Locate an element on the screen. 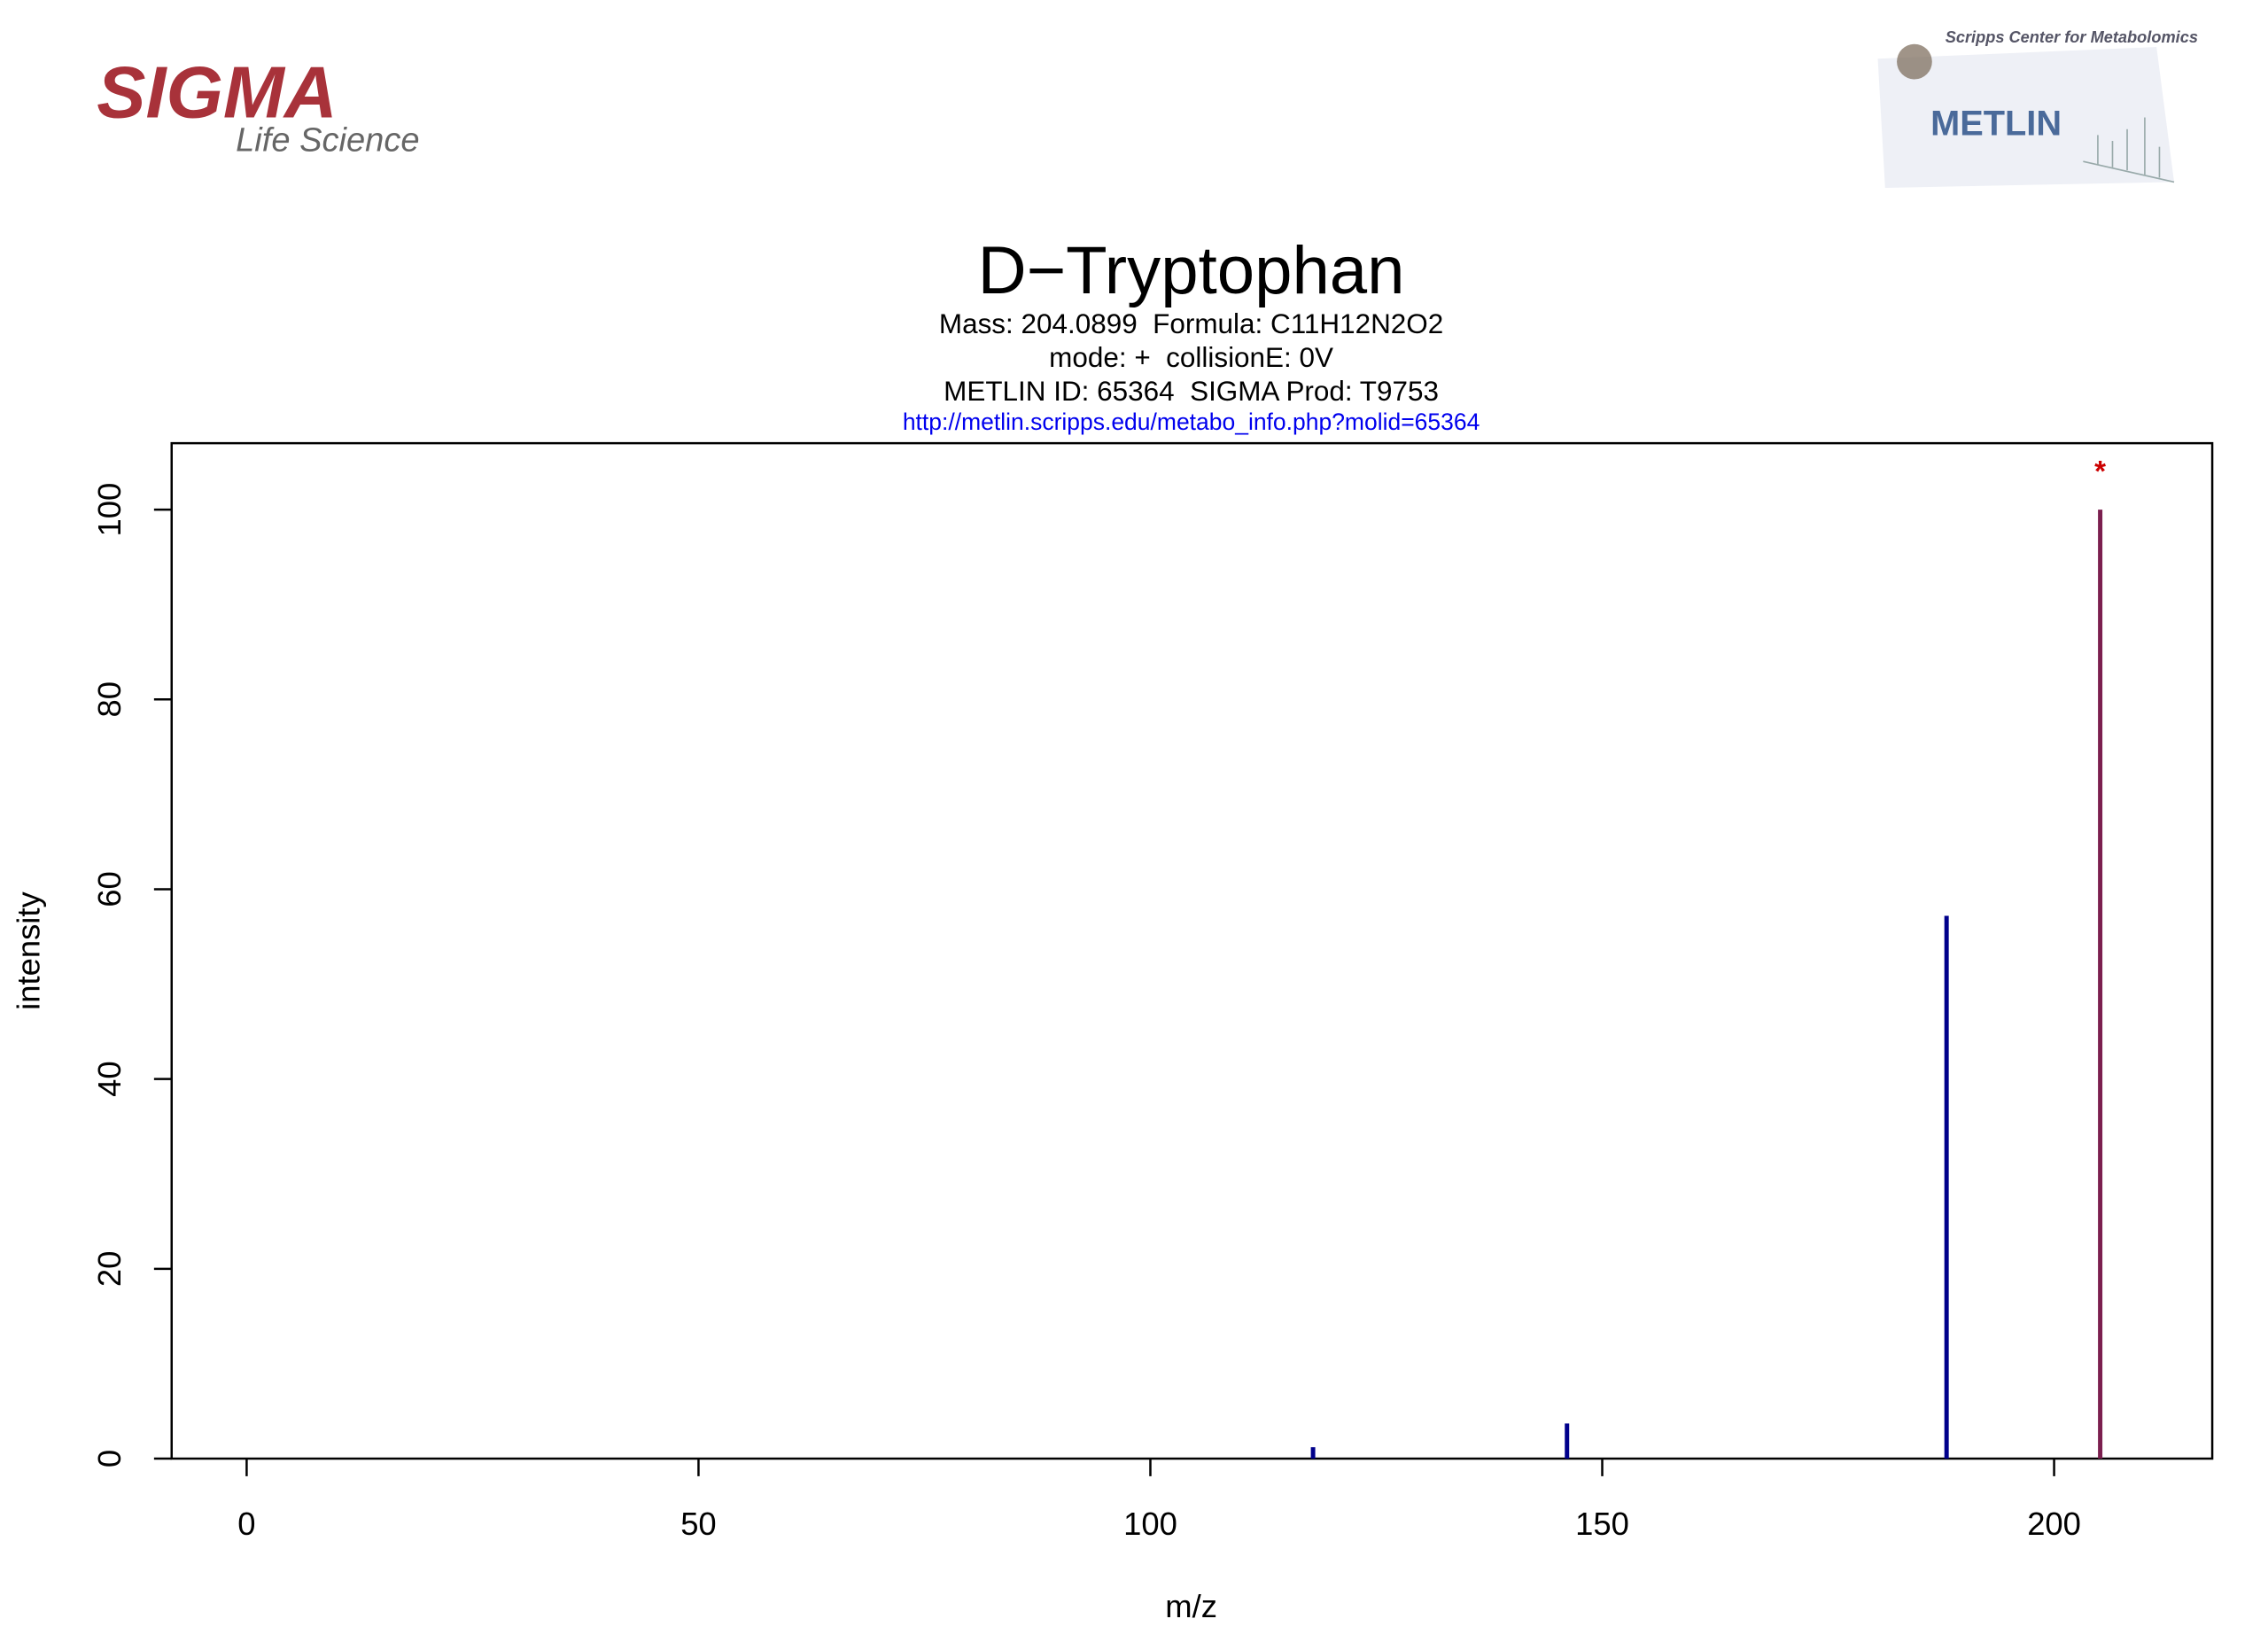 This screenshot has width=2268, height=1650. x-tick-label: 0 is located at coordinates (246, 1524).